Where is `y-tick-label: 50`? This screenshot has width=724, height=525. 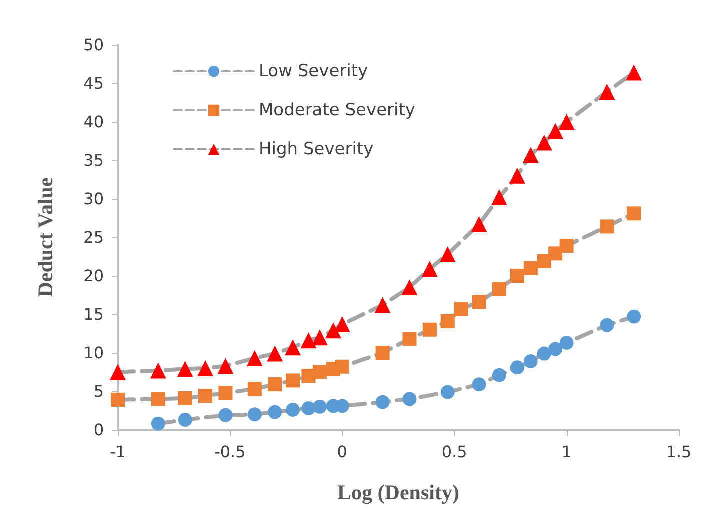
y-tick-label: 50 is located at coordinates (94, 45).